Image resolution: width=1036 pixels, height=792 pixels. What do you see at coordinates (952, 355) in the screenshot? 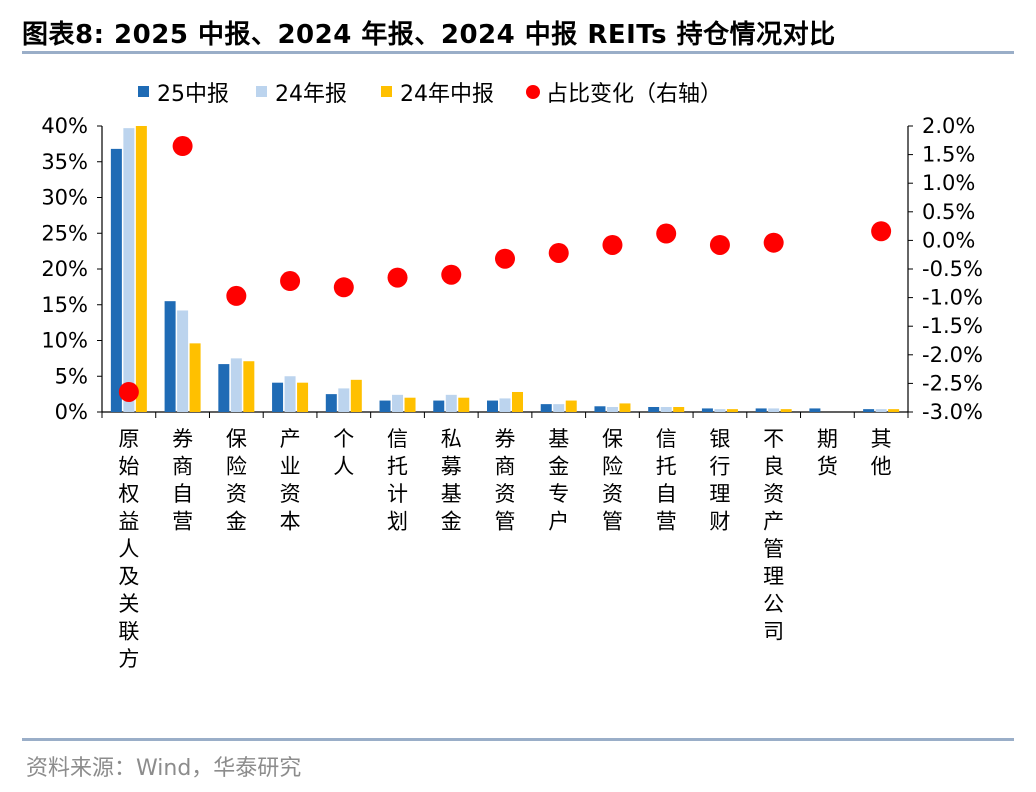
I see `right-tick-label: -2.0%` at bounding box center [952, 355].